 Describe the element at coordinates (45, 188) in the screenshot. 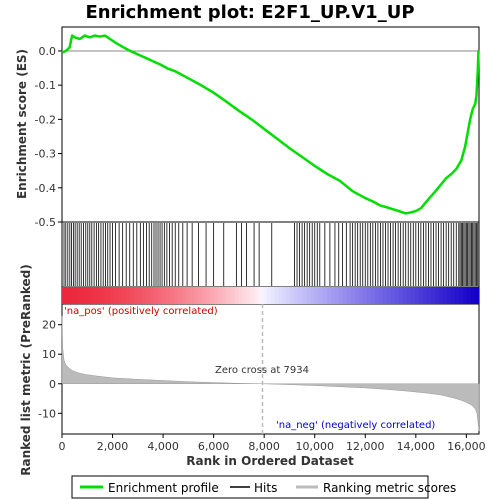

I see `es-tick-label: -0.4` at that location.